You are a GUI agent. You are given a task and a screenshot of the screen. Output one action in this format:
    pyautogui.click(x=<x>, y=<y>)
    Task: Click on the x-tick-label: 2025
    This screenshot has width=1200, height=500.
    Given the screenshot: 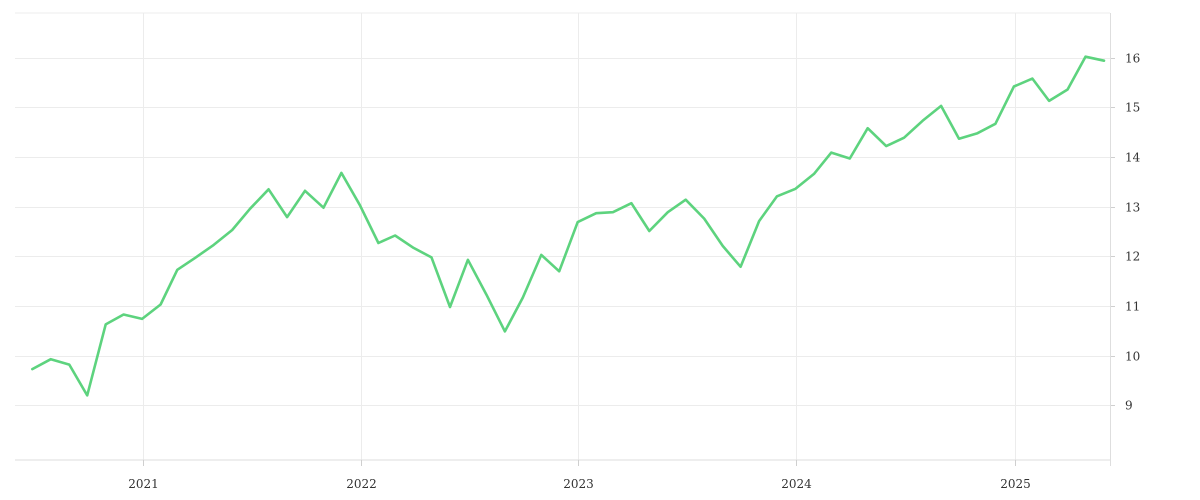 What is the action you would take?
    pyautogui.click(x=1015, y=484)
    